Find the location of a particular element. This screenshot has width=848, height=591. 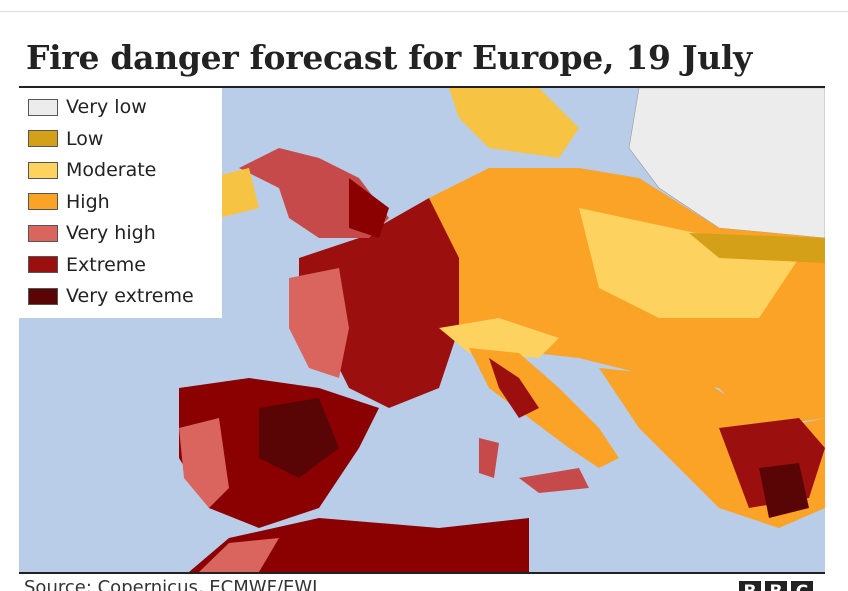

legend-label: Very high is located at coordinates (111, 233).